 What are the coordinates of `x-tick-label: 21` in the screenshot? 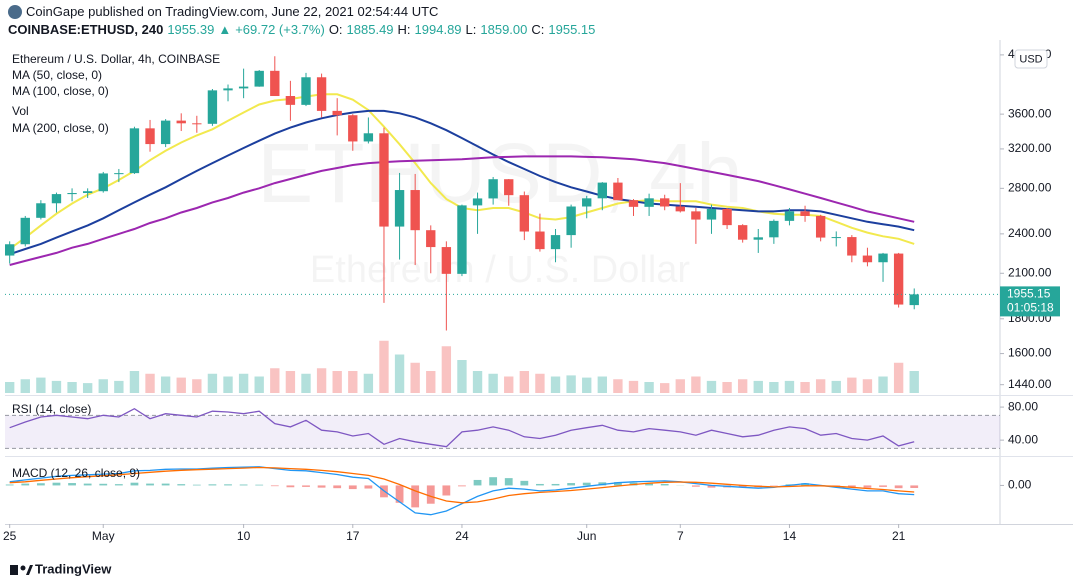 It's located at (899, 536).